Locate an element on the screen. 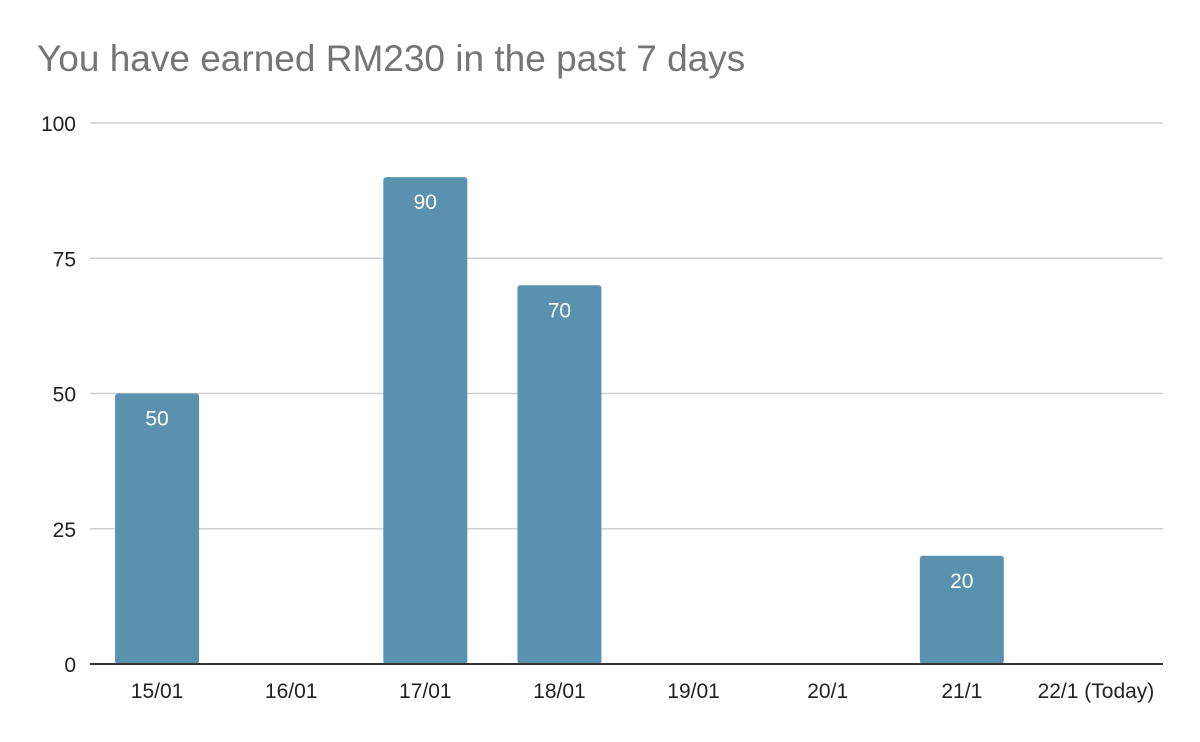 Image resolution: width=1200 pixels, height=742 pixels. y-tick-label: 50 is located at coordinates (64, 395).